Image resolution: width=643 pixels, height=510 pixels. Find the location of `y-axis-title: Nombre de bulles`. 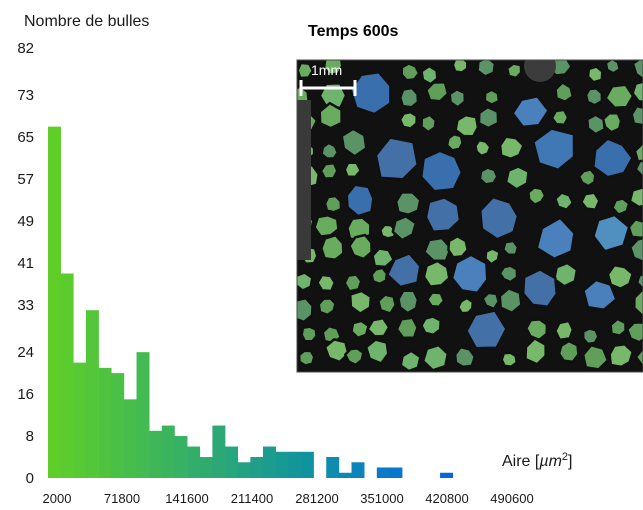

y-axis-title: Nombre de bulles is located at coordinates (86, 21).